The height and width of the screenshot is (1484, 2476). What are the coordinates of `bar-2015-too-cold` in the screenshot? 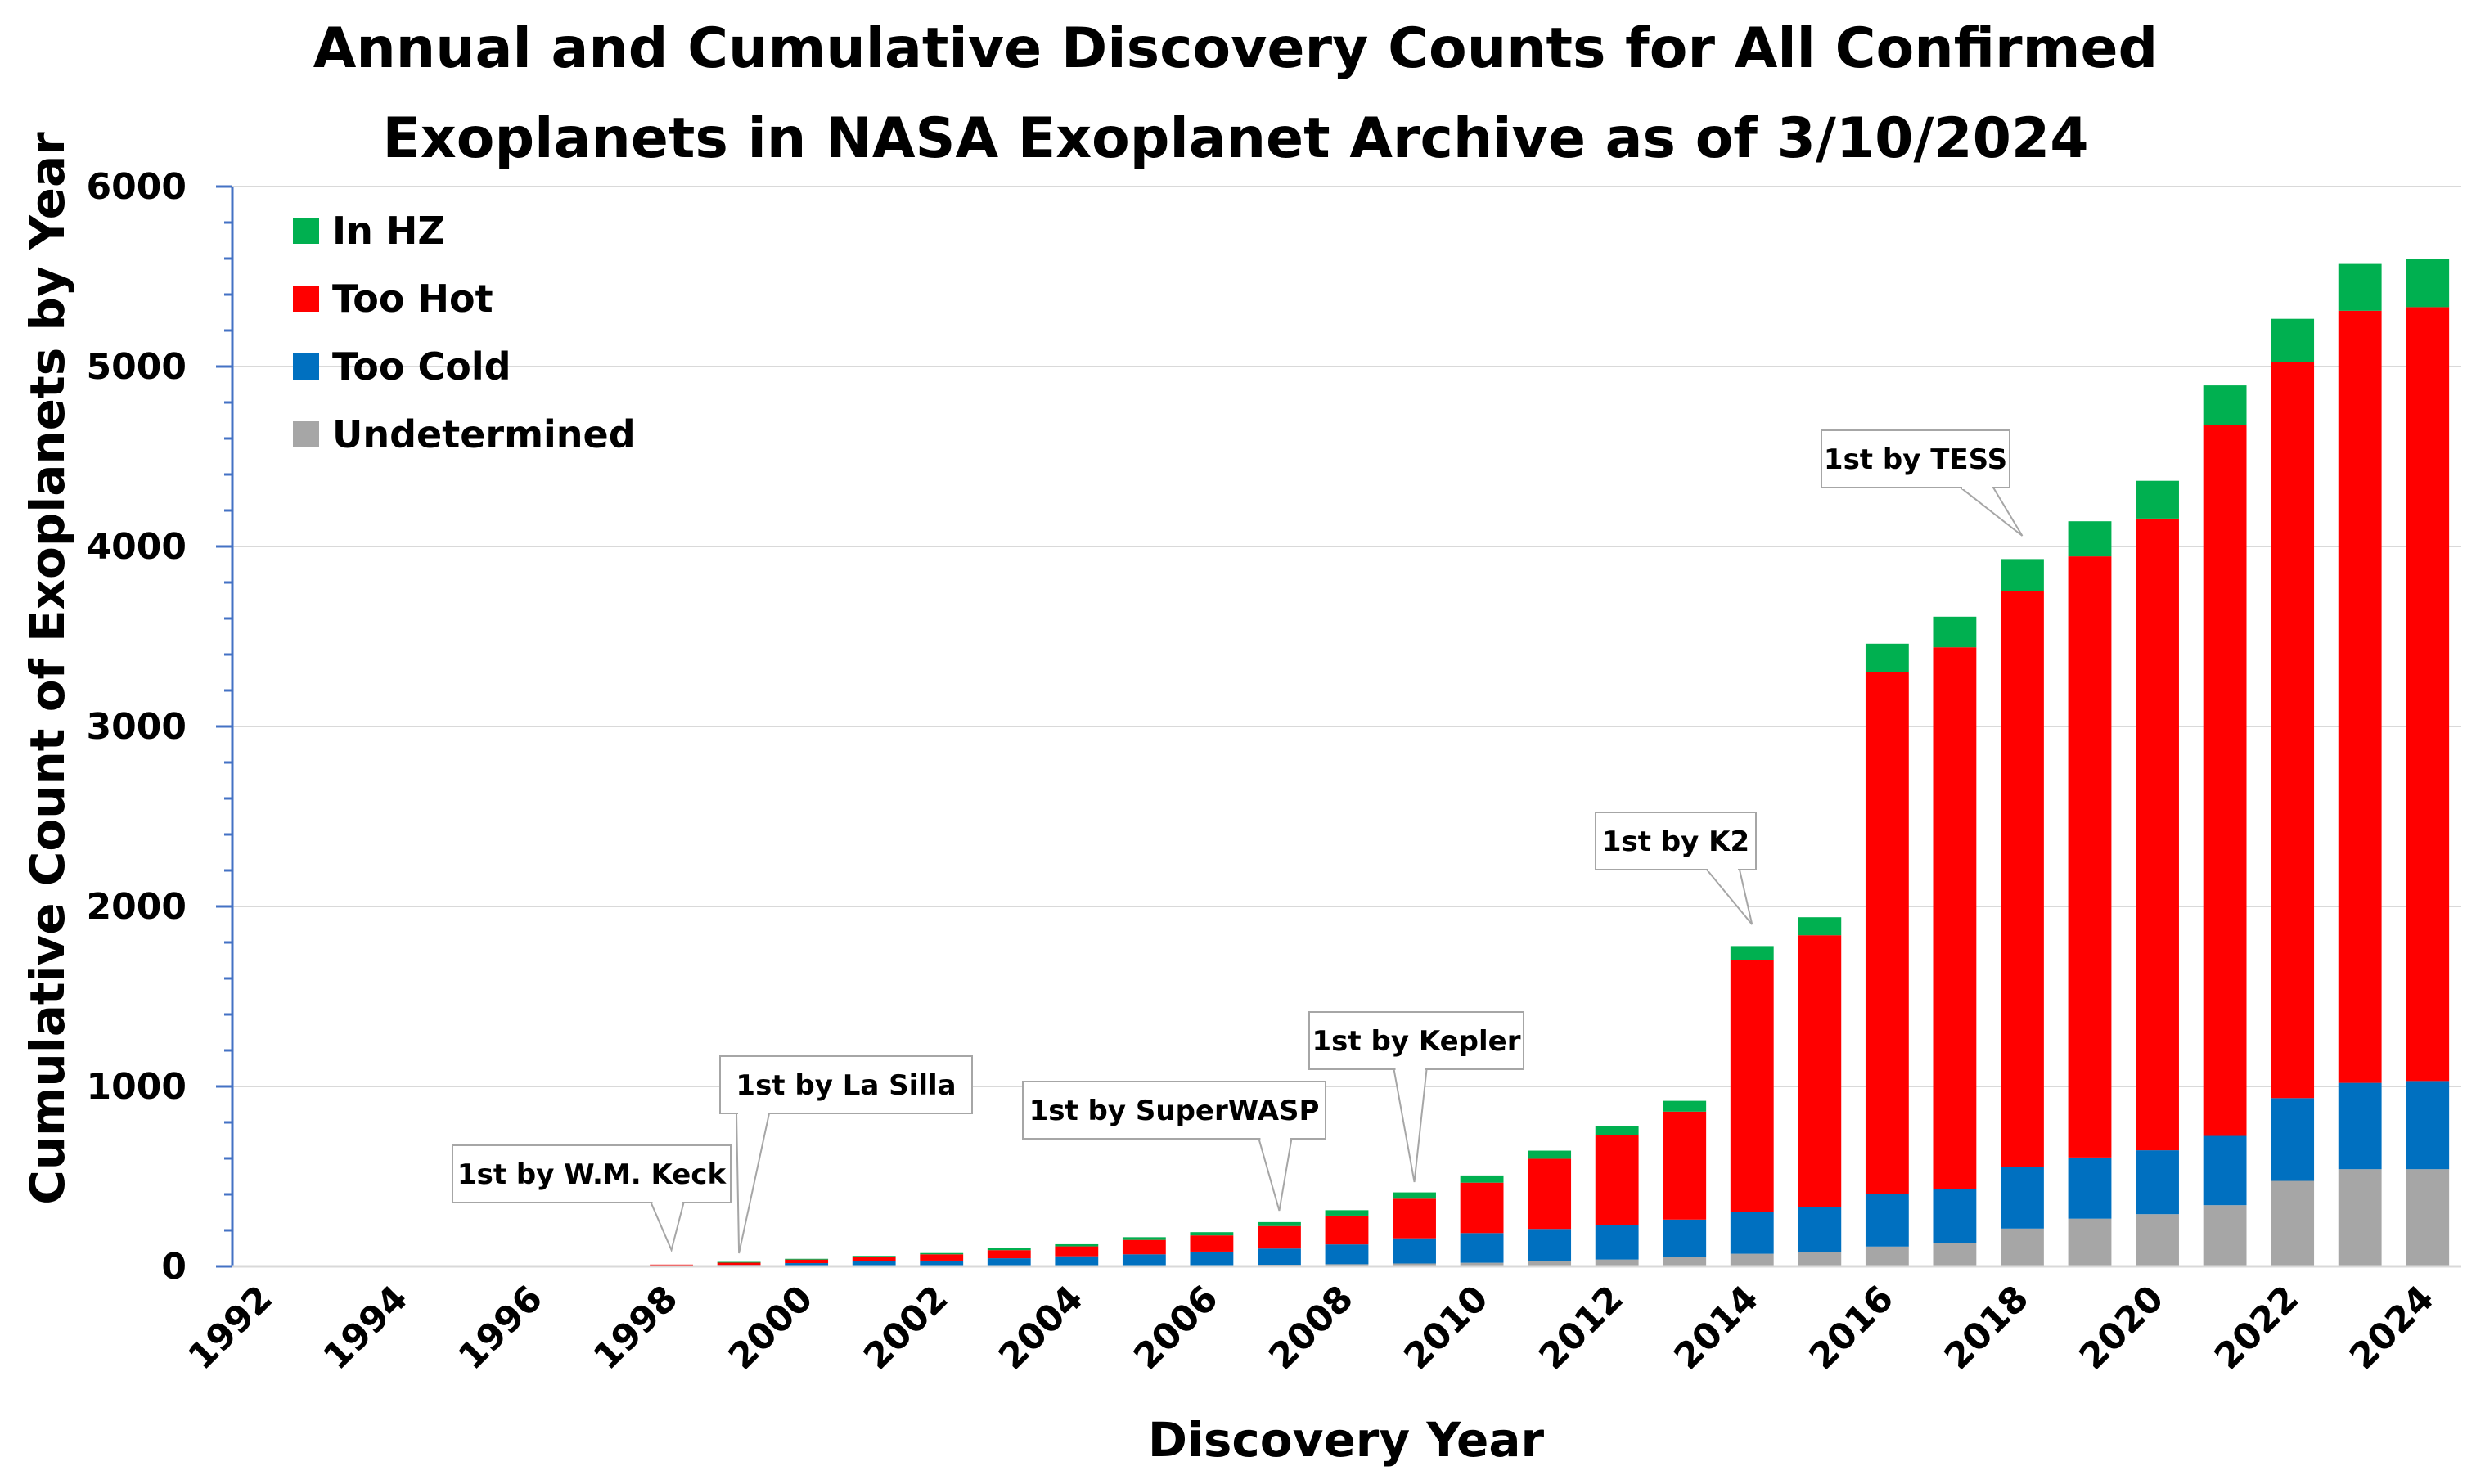 It's located at (1820, 1229).